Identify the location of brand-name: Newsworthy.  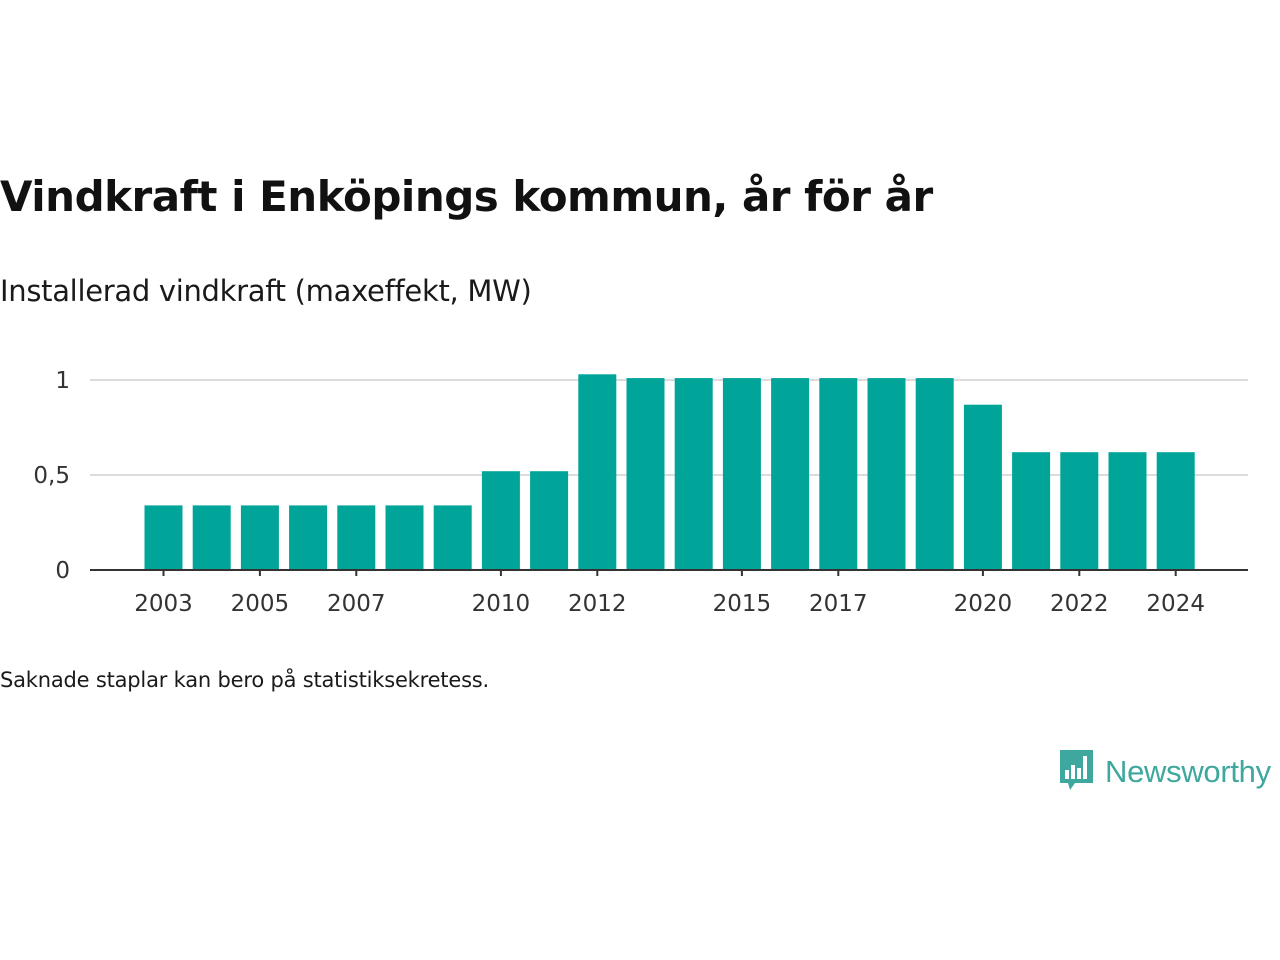
(1188, 771).